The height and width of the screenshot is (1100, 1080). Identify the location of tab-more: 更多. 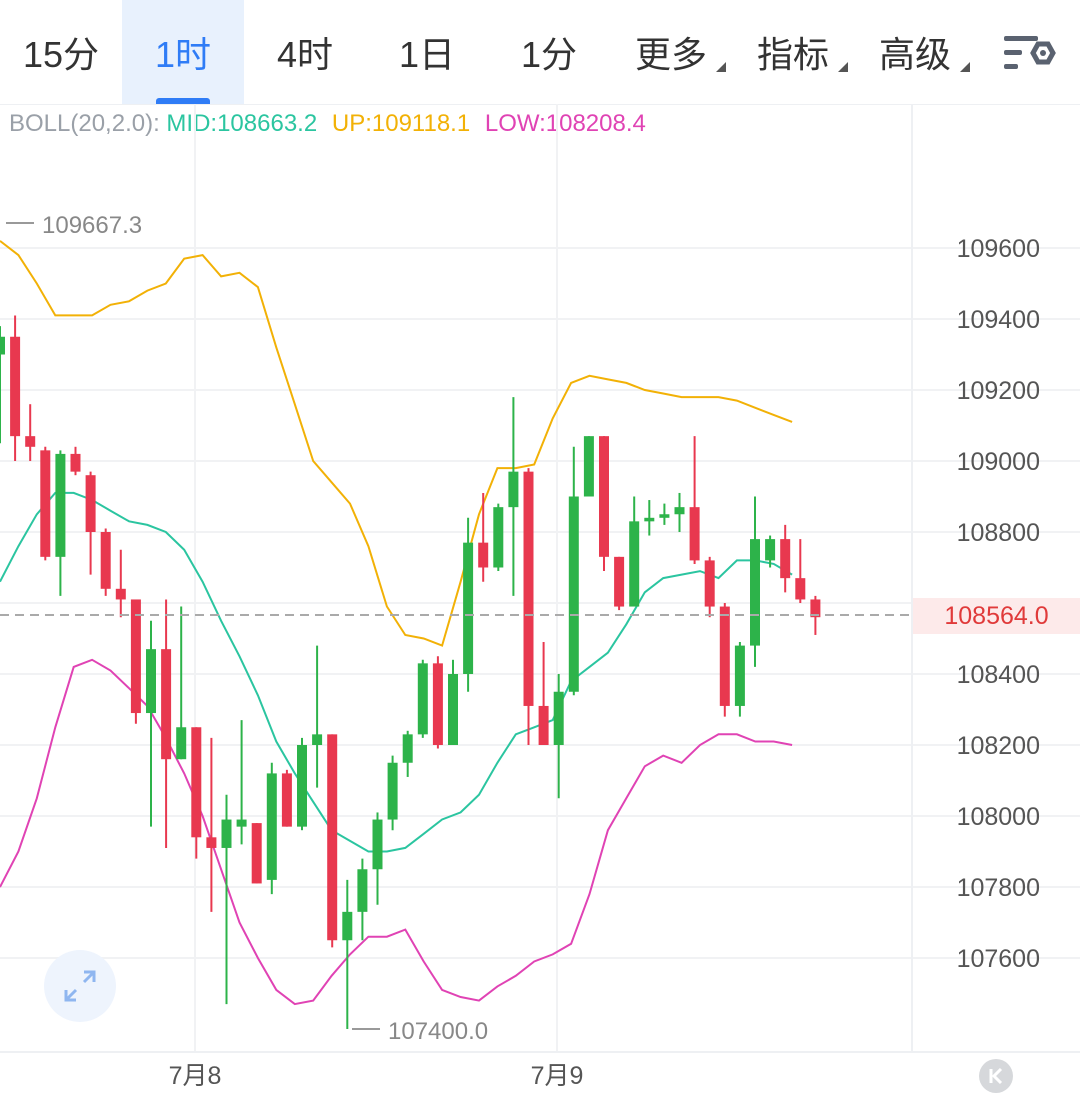
(671, 52).